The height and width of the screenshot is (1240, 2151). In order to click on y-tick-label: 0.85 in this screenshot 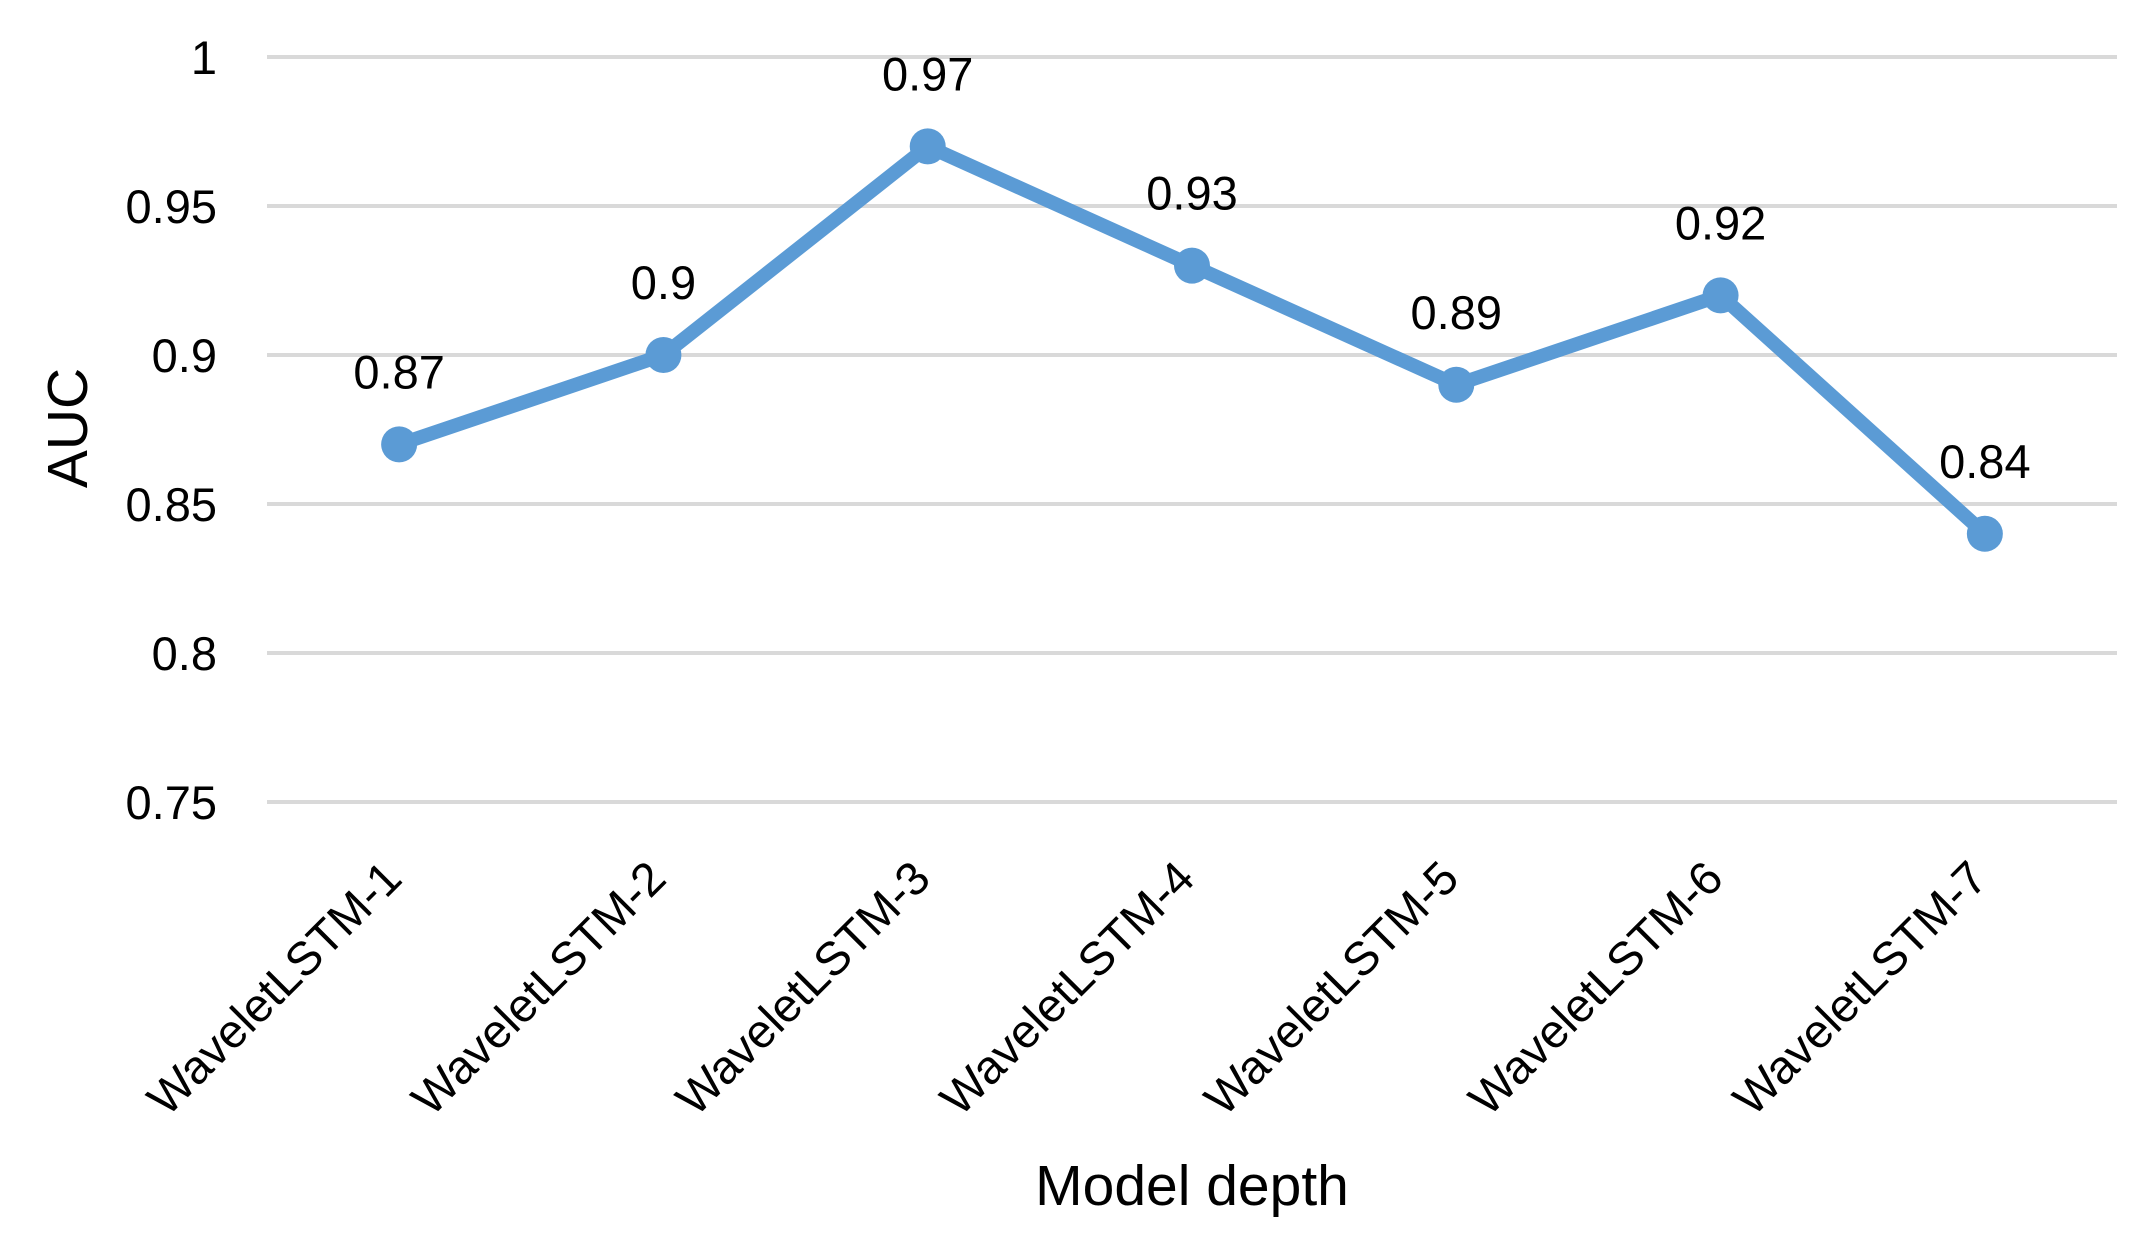, I will do `click(171, 504)`.